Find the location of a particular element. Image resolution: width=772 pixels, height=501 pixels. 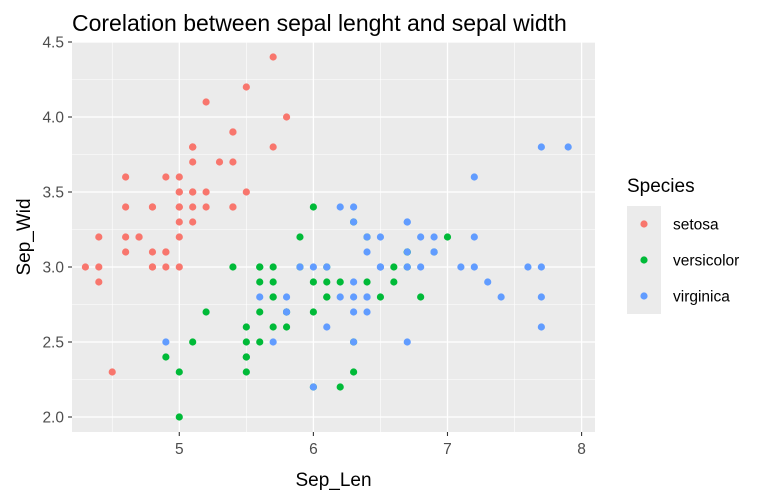

x-tick-label: 6 is located at coordinates (313, 449).